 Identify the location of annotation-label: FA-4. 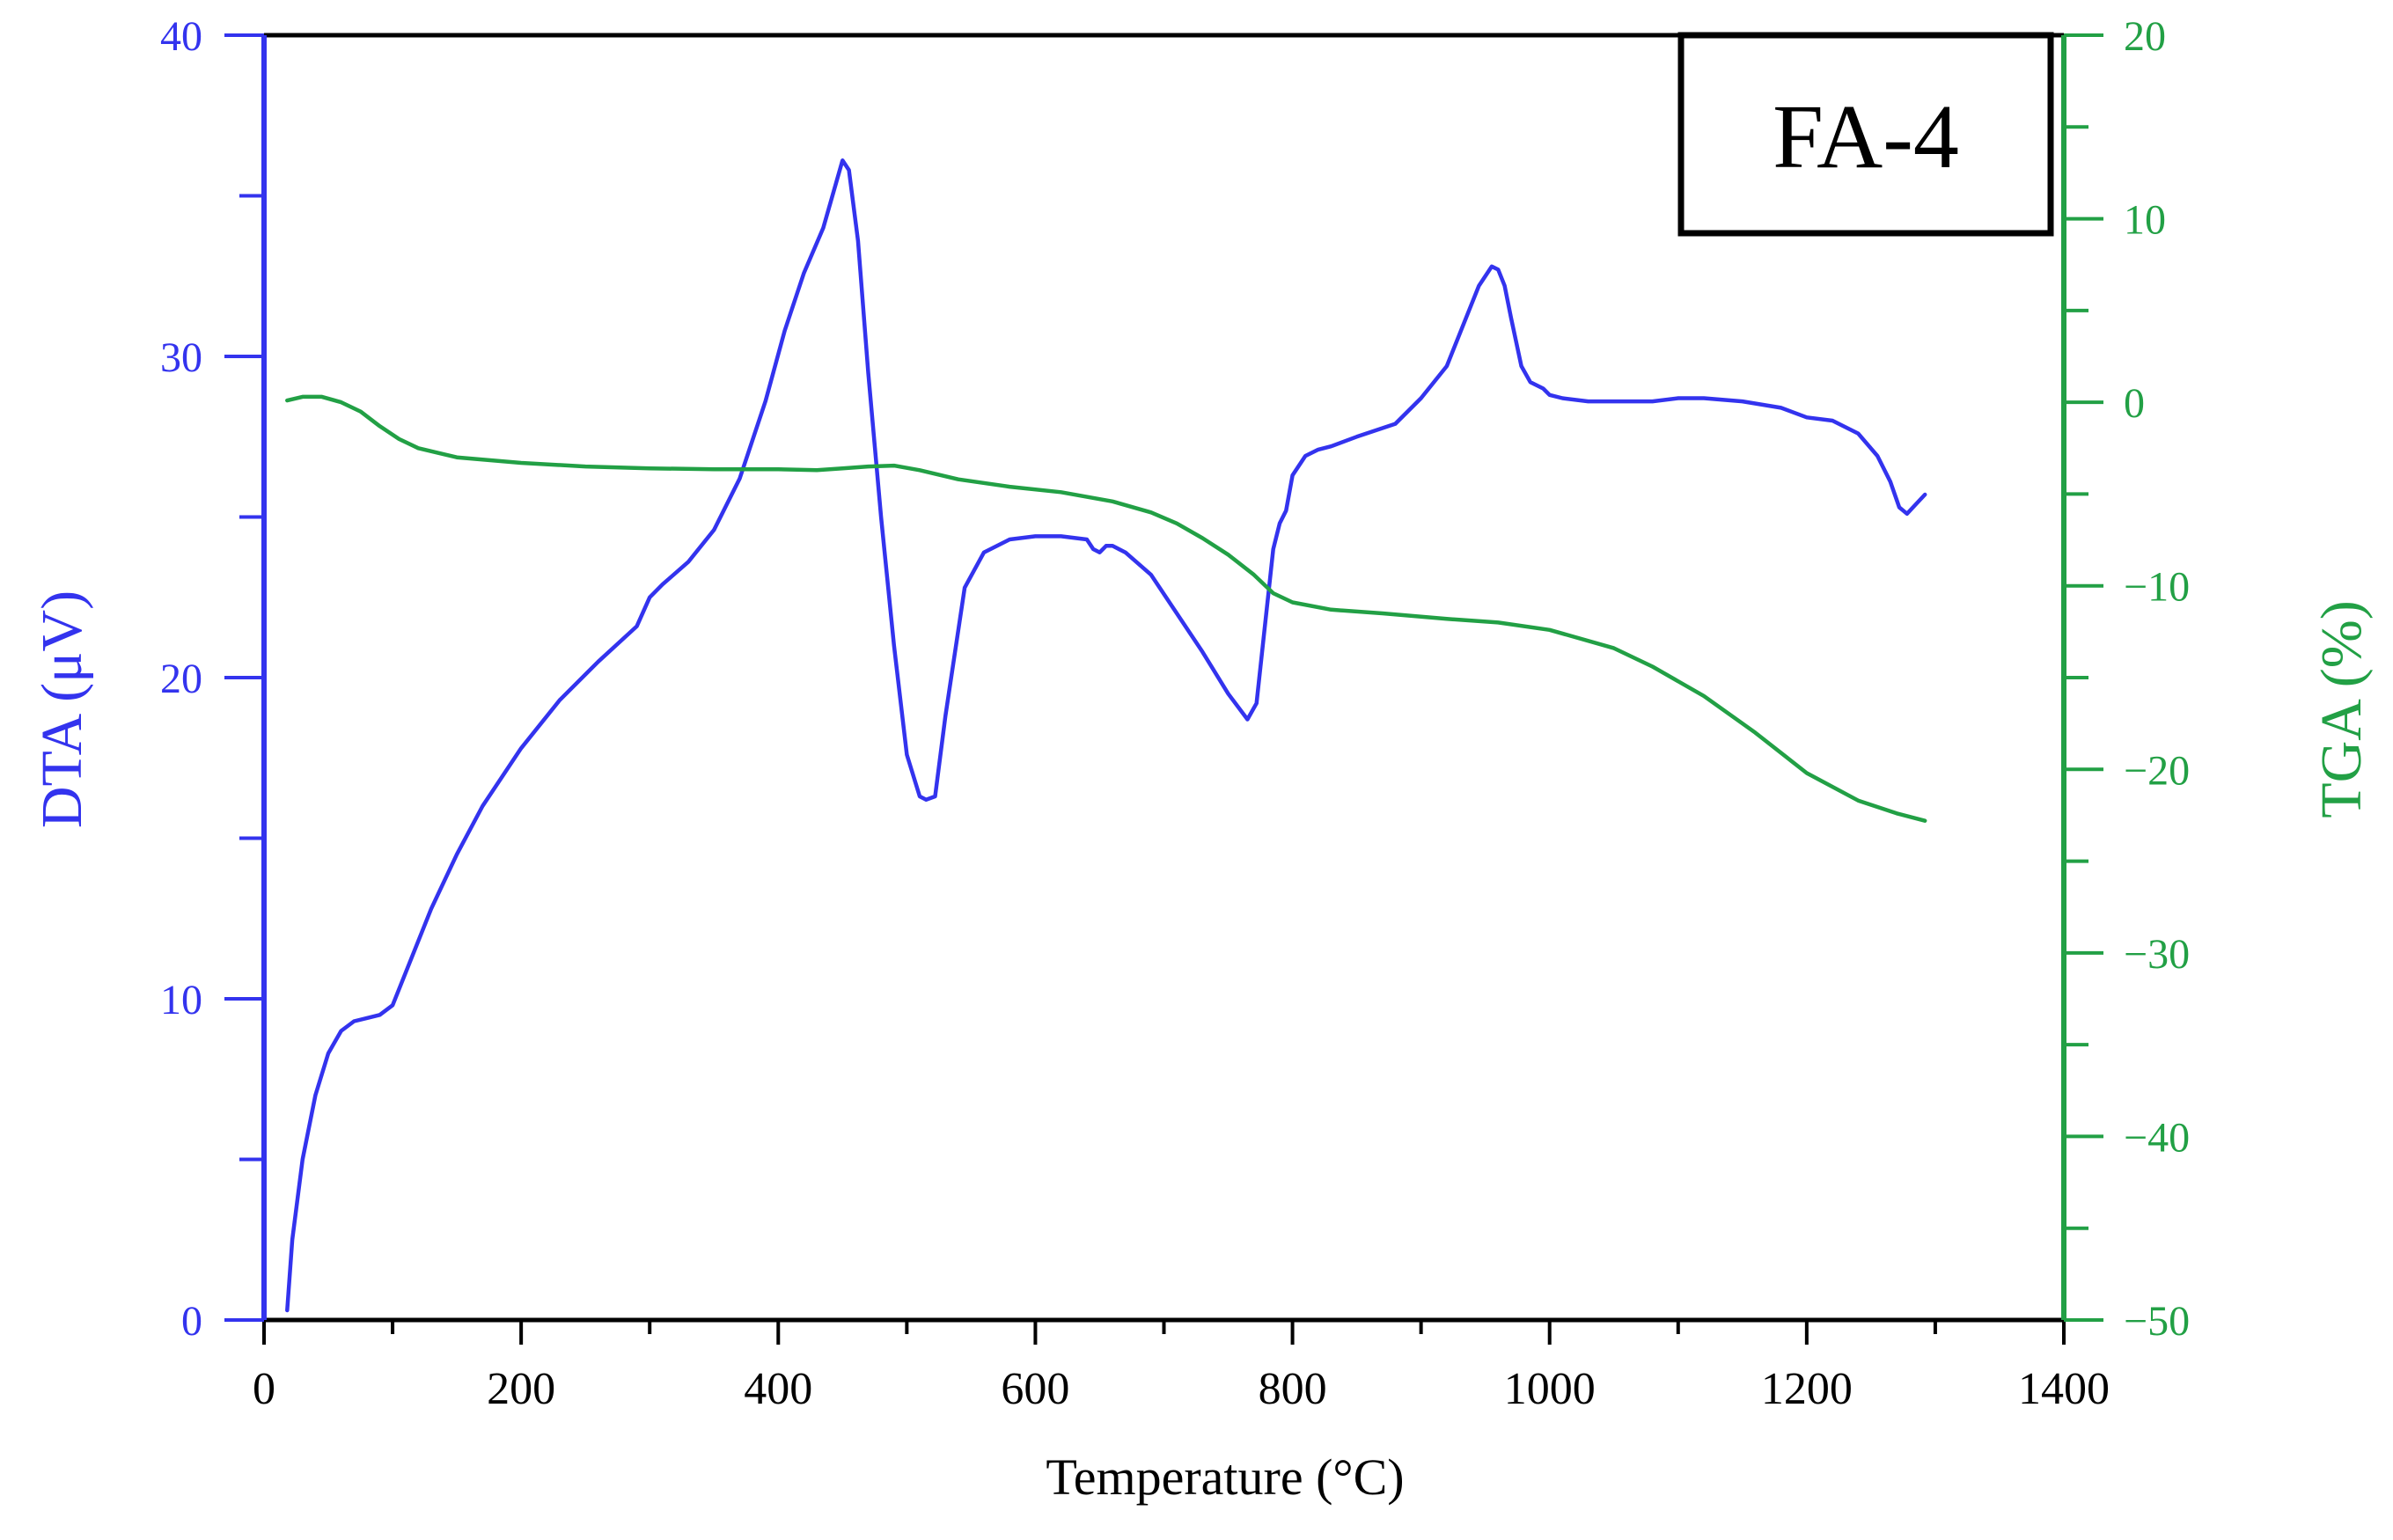
(1866, 136).